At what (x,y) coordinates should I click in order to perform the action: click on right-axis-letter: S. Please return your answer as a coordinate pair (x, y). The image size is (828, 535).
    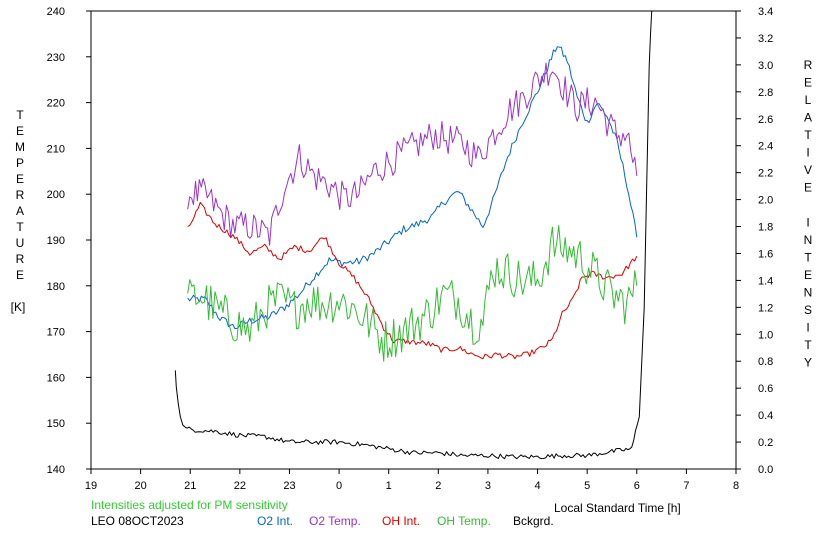
    Looking at the image, I should click on (808, 310).